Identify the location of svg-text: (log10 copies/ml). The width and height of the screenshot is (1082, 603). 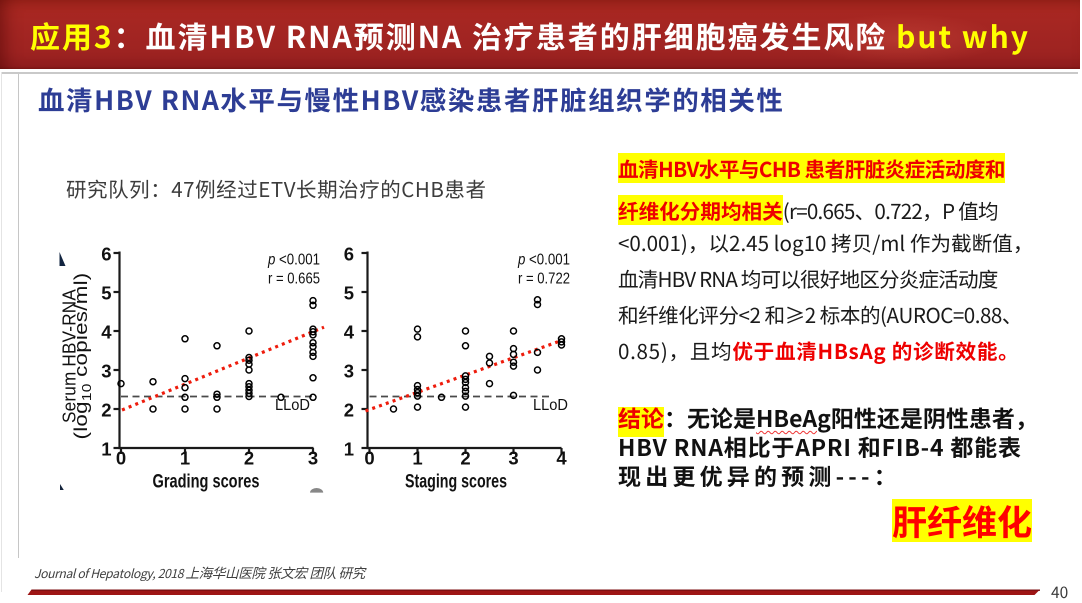
(82, 356).